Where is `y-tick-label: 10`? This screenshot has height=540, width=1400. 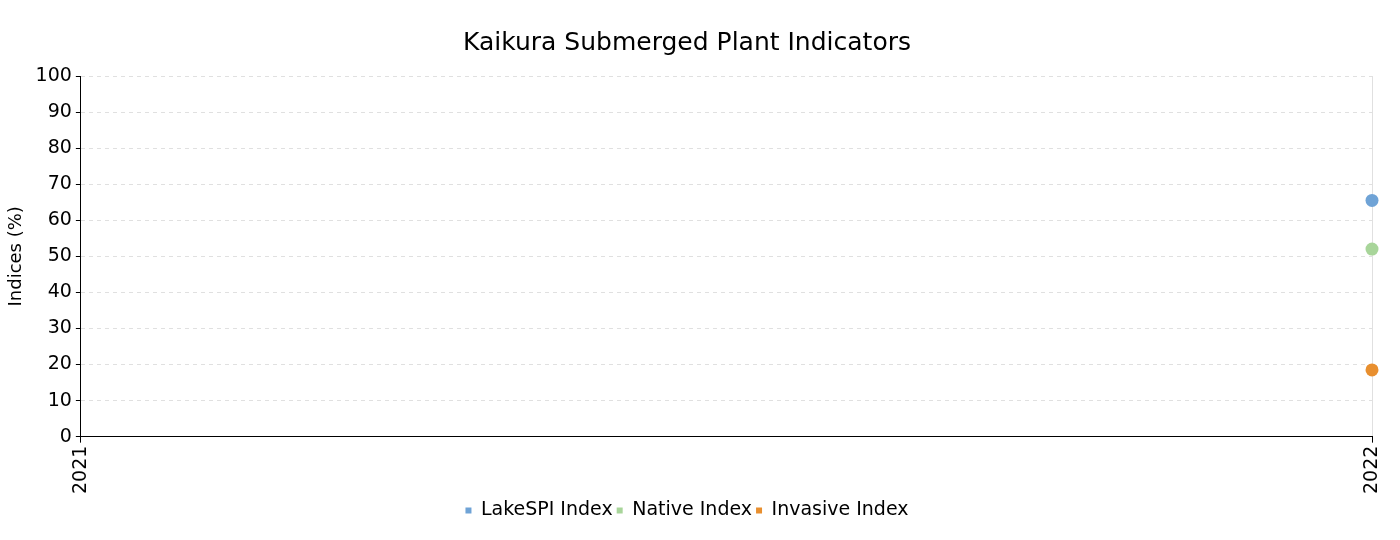
y-tick-label: 10 is located at coordinates (59, 398).